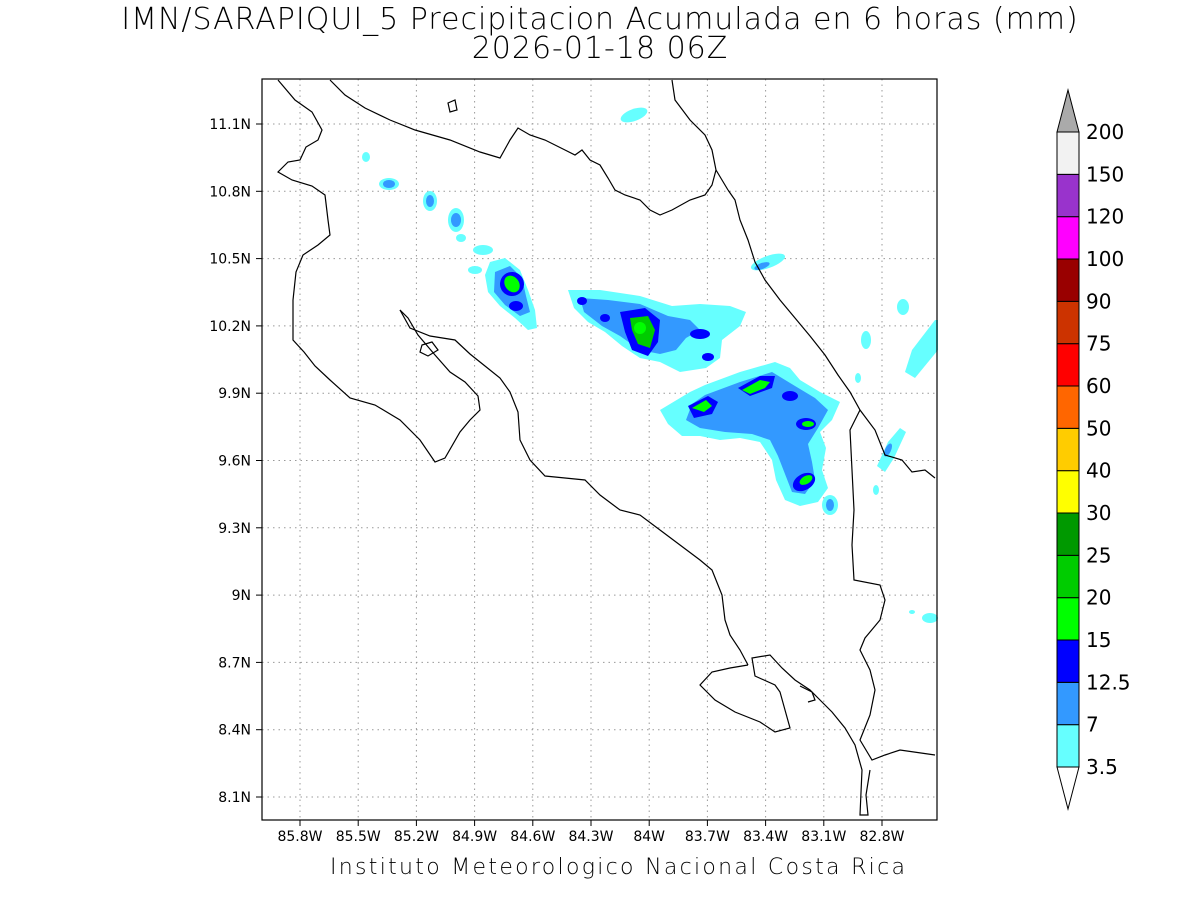 The width and height of the screenshot is (1200, 900). What do you see at coordinates (1098, 471) in the screenshot?
I see `colorbar-level-label: 40` at bounding box center [1098, 471].